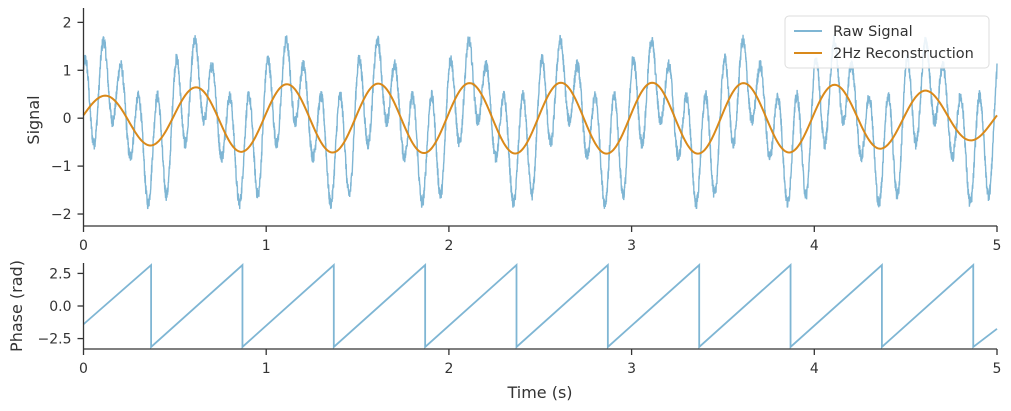  I want to click on signal-x-tick-label: 5, so click(997, 246).